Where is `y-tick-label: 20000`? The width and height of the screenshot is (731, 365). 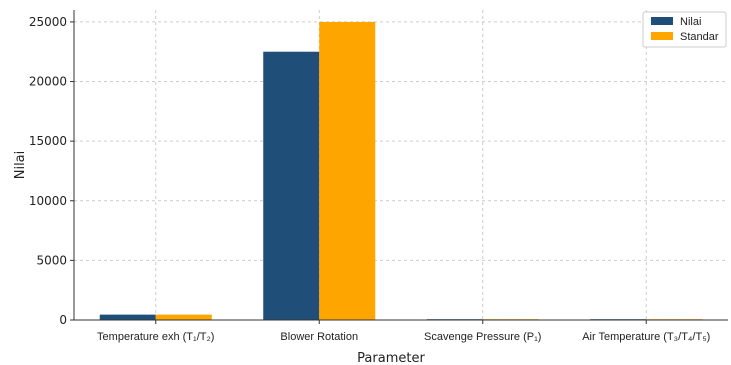
y-tick-label: 20000 is located at coordinates (48, 82).